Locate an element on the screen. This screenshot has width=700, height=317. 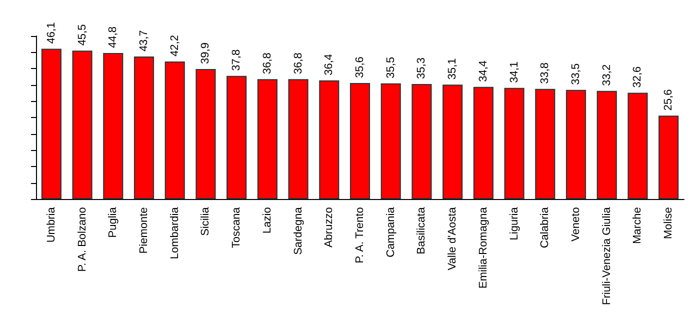
data-label: 25,6 is located at coordinates (668, 100).